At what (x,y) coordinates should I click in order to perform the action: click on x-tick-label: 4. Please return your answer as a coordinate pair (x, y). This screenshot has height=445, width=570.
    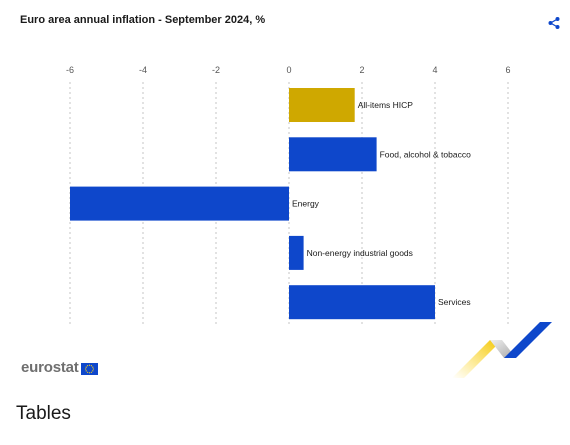
    Looking at the image, I should click on (434, 70).